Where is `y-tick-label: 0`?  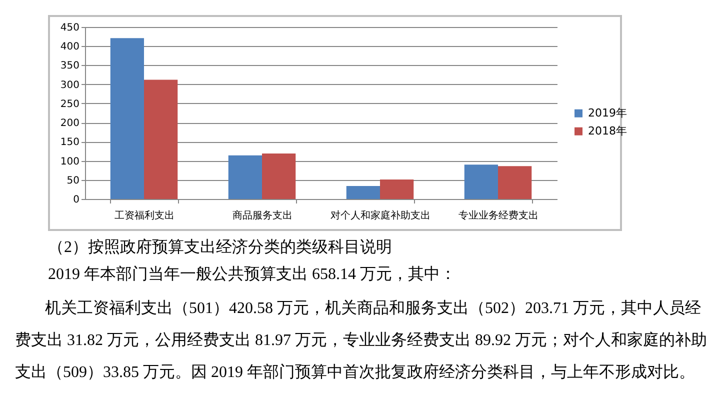
y-tick-label: 0 is located at coordinates (76, 200).